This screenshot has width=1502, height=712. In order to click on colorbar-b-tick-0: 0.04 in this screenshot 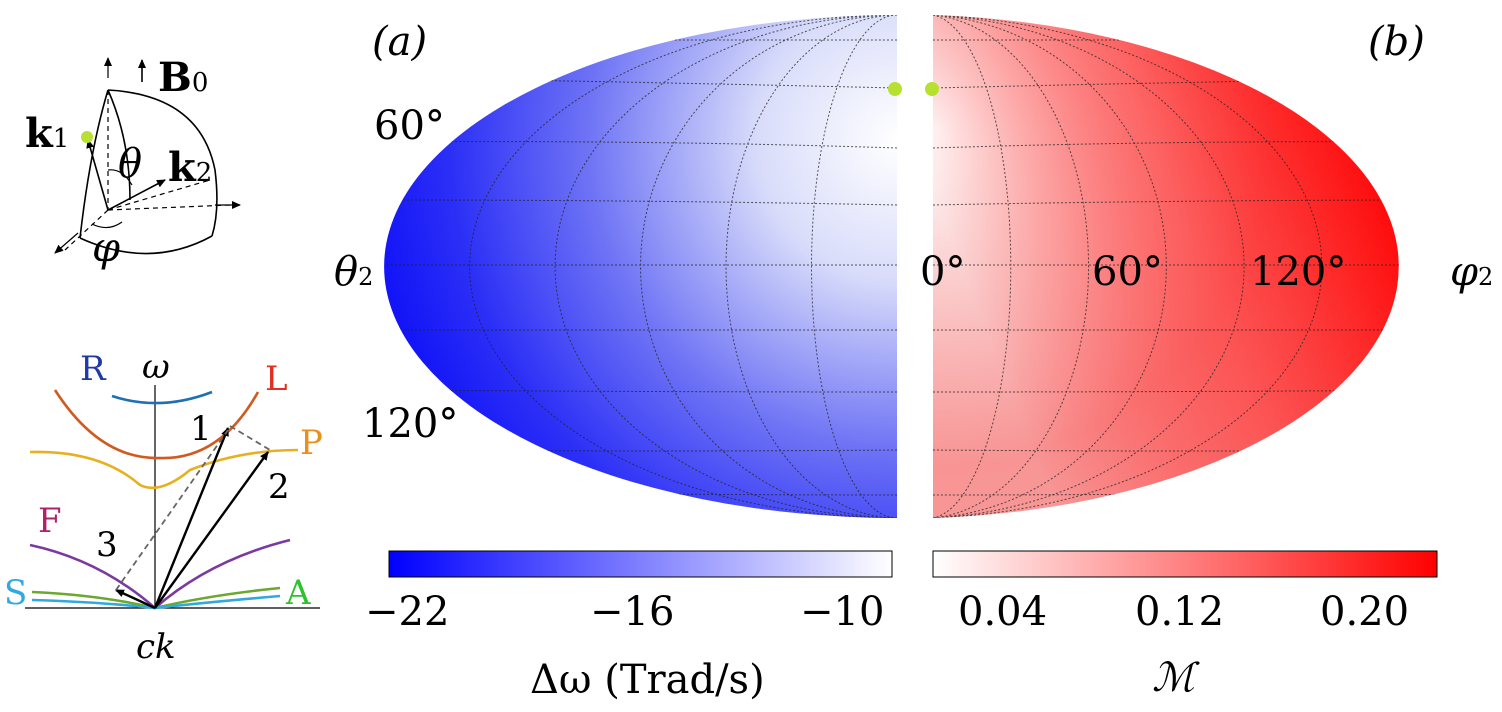, I will do `click(1003, 612)`.